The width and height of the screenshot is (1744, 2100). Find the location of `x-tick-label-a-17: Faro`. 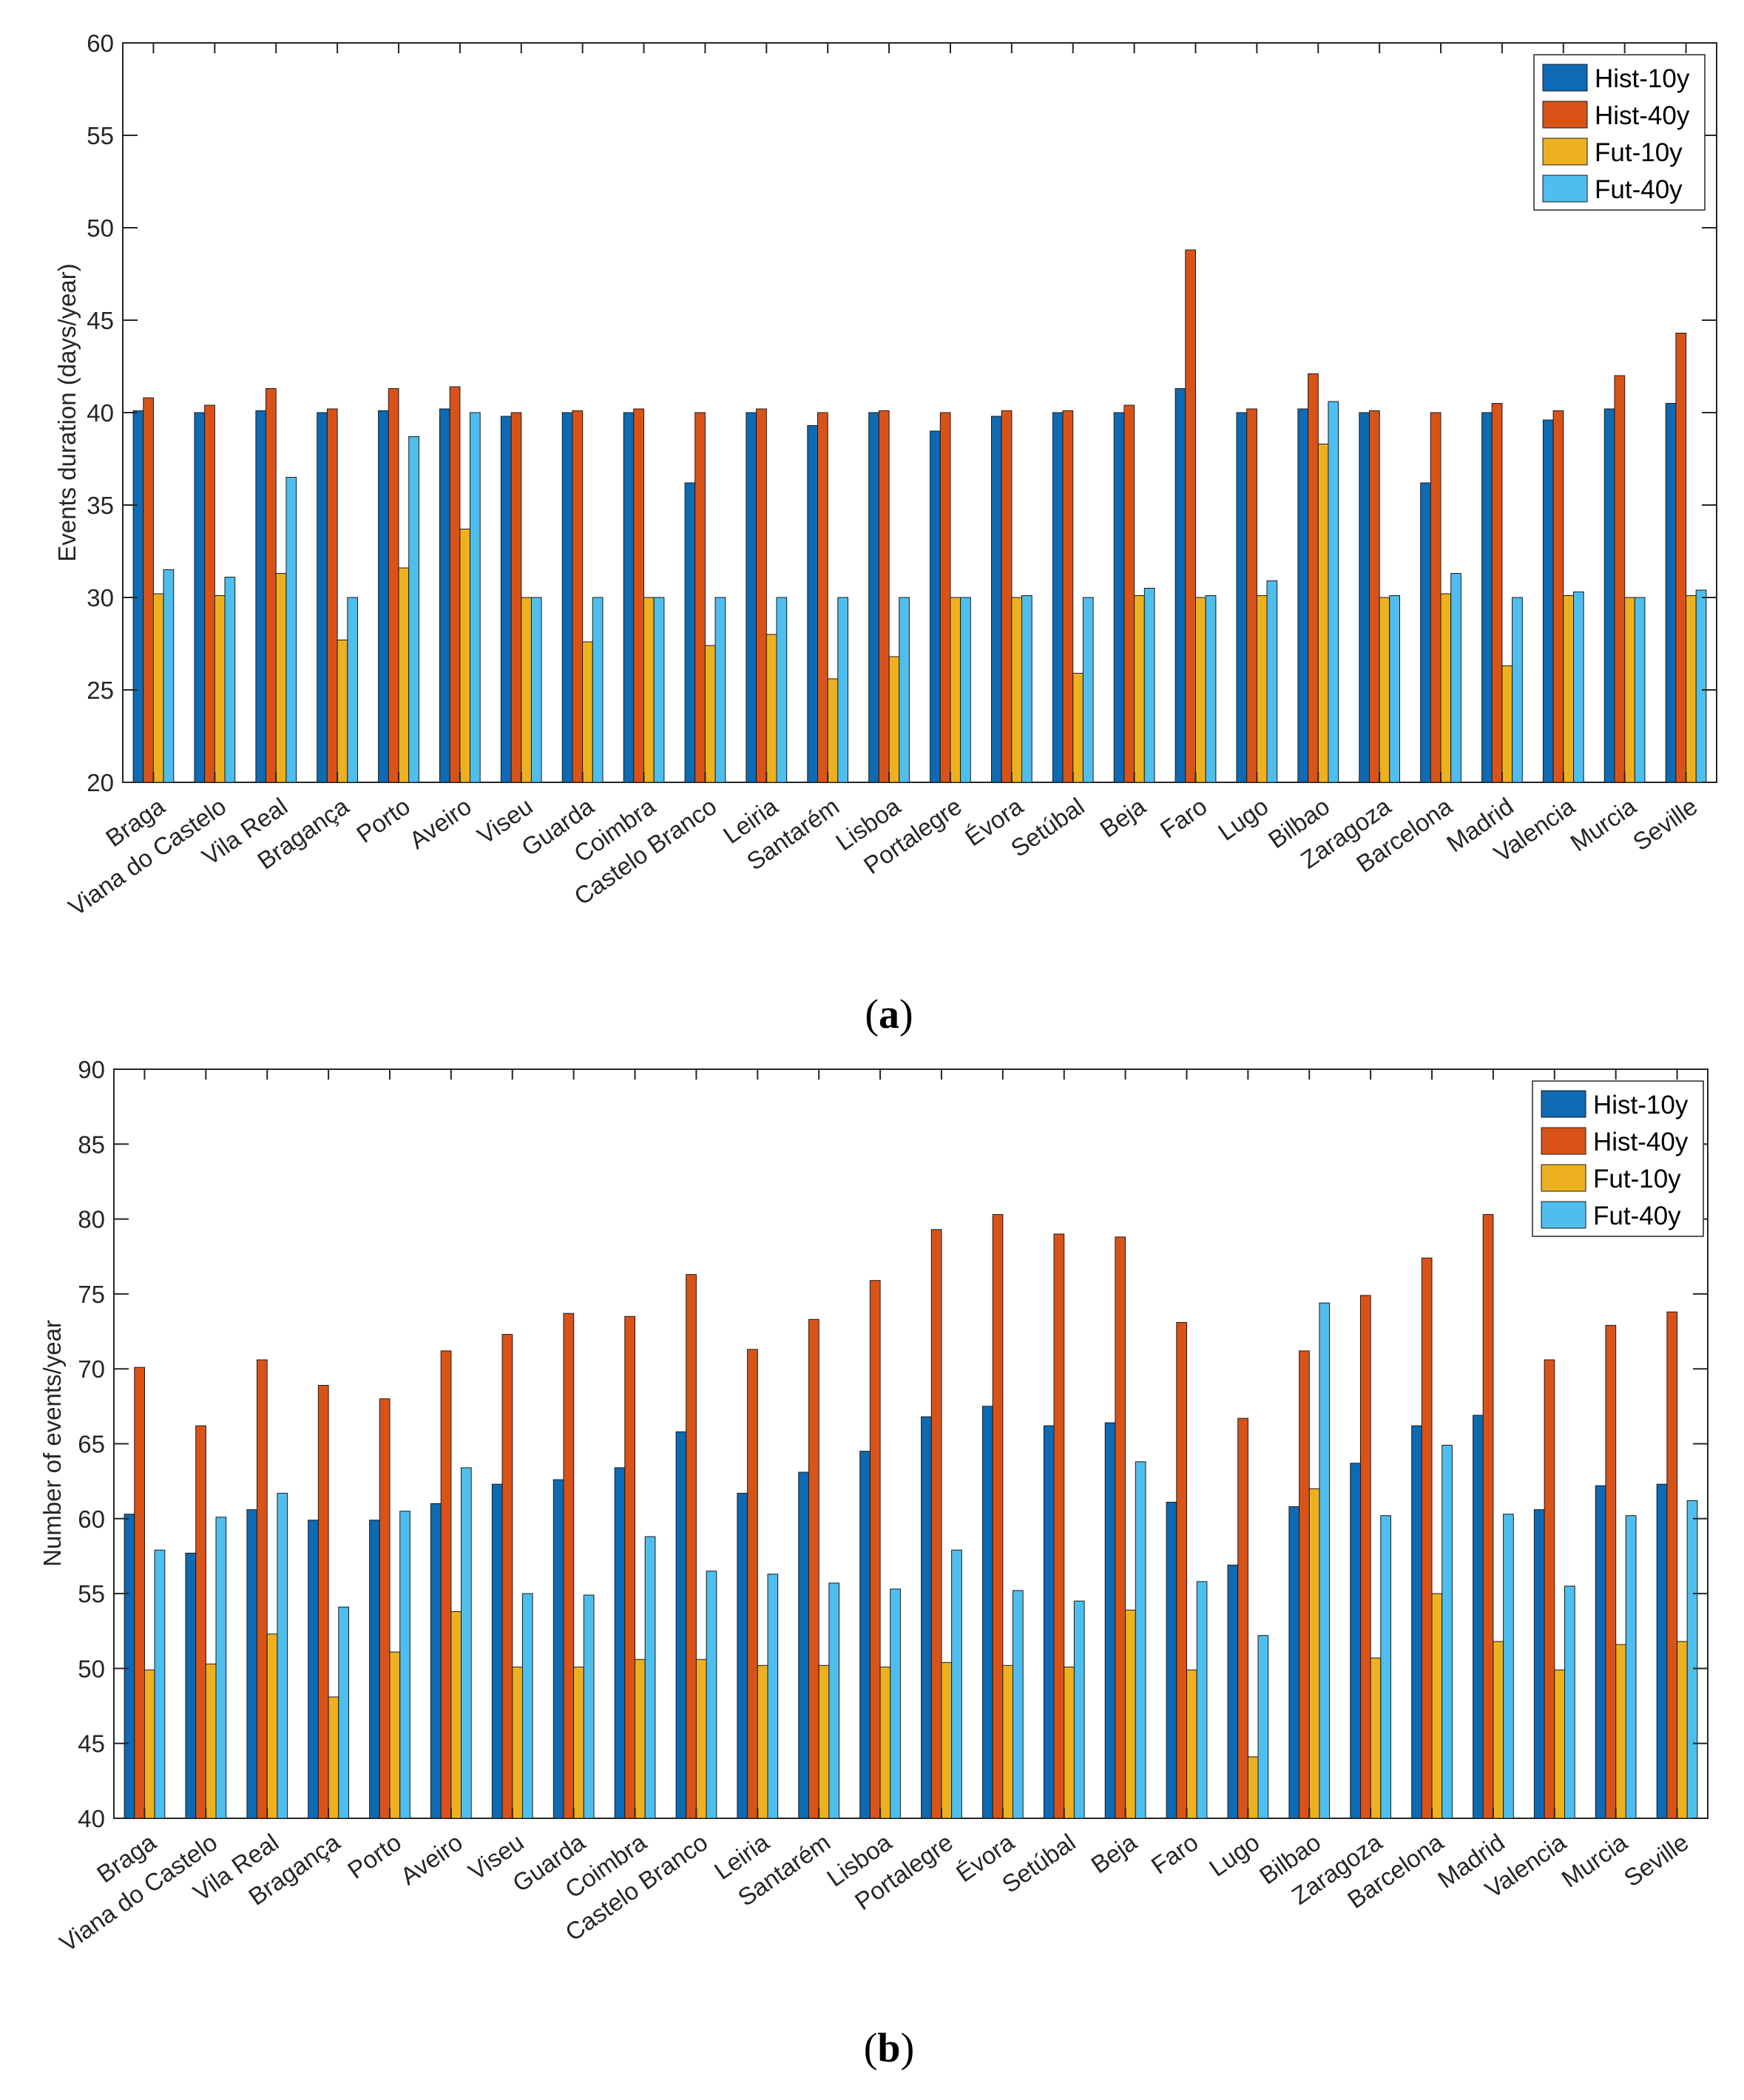

x-tick-label-a-17: Faro is located at coordinates (1183, 818).